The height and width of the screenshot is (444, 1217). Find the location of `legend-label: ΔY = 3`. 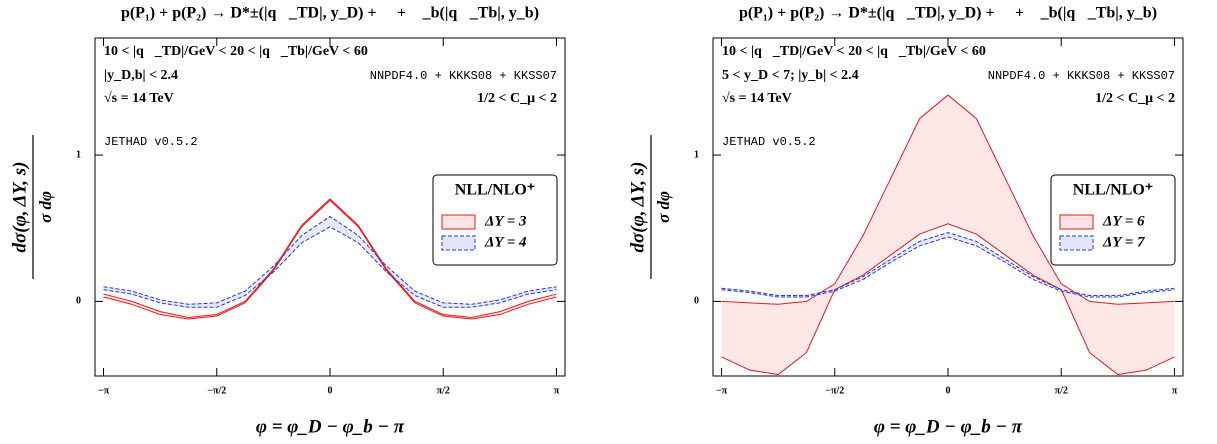

legend-label: ΔY = 3 is located at coordinates (505, 221).